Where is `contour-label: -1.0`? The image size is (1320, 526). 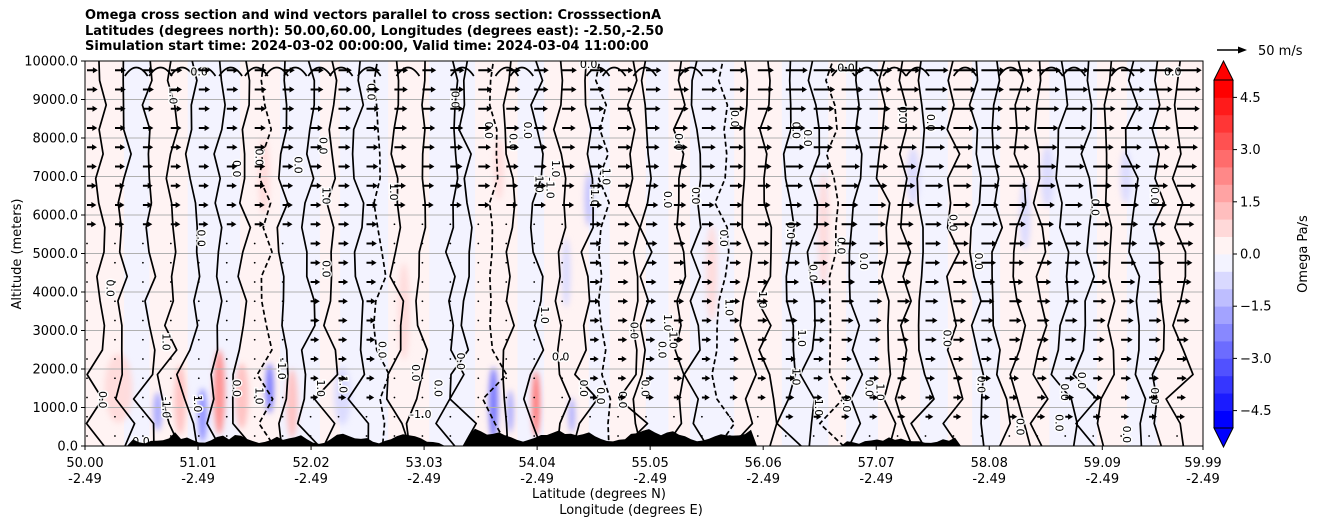
contour-label: -1.0 is located at coordinates (594, 195).